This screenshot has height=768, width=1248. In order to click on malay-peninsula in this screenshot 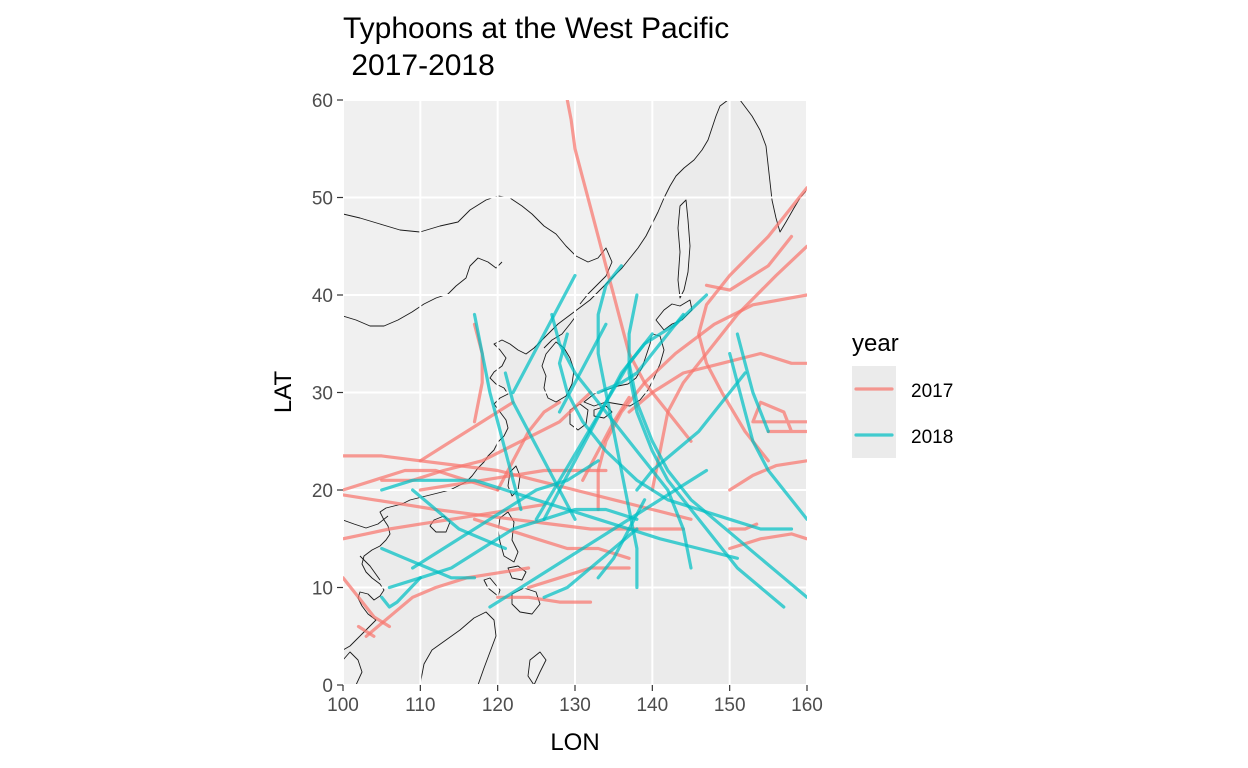, I will do `click(353, 668)`.